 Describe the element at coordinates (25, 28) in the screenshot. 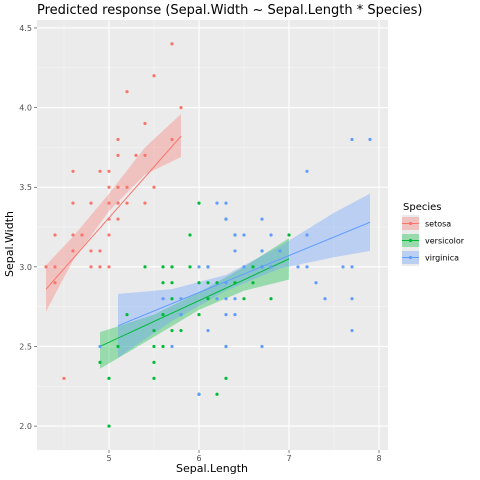

I see `y-tick-label: 4.5` at that location.